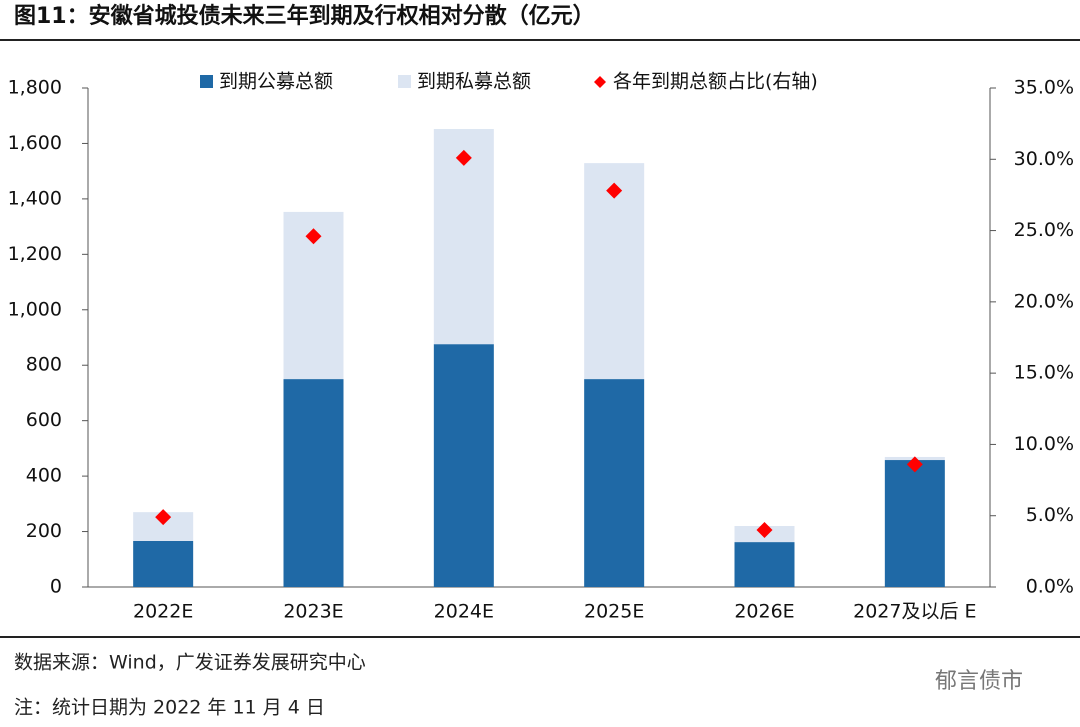  Describe the element at coordinates (44, 365) in the screenshot. I see `y-tick-label: 800` at that location.